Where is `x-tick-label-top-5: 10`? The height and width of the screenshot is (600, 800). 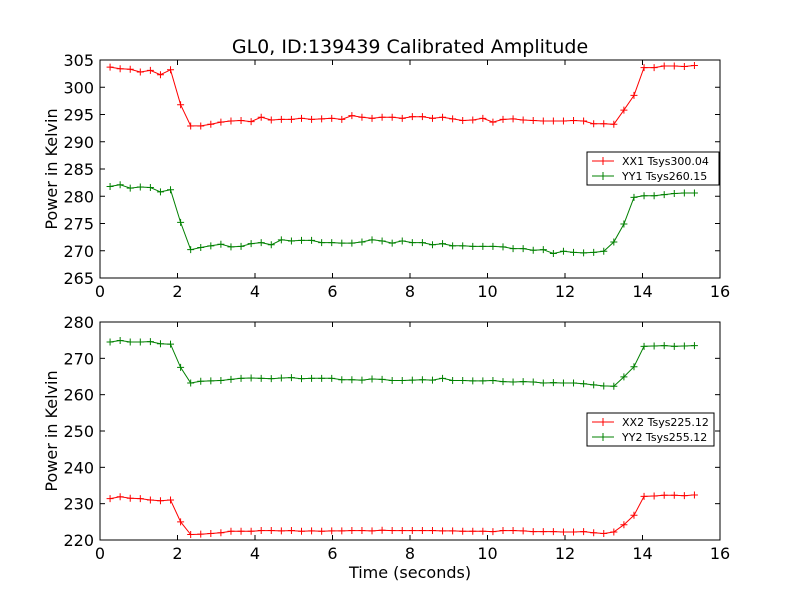 x-tick-label-top-5: 10 is located at coordinates (487, 291).